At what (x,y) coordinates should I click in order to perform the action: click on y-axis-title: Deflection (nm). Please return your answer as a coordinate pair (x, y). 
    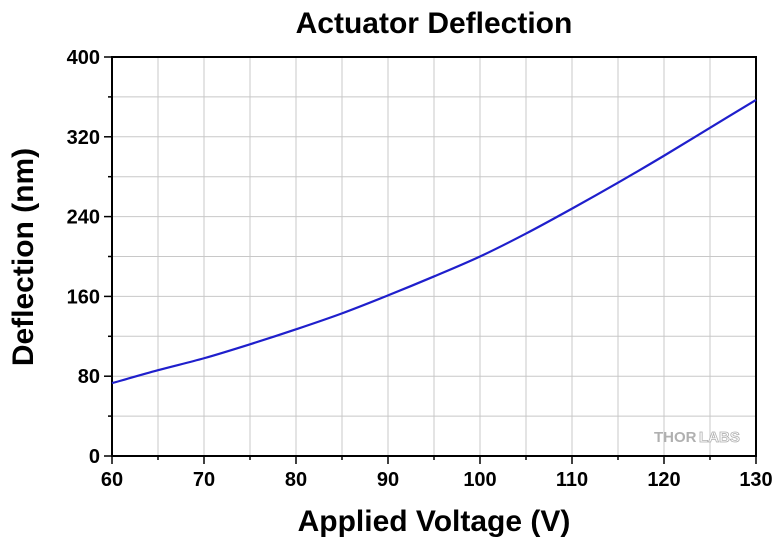
    Looking at the image, I should click on (23, 257).